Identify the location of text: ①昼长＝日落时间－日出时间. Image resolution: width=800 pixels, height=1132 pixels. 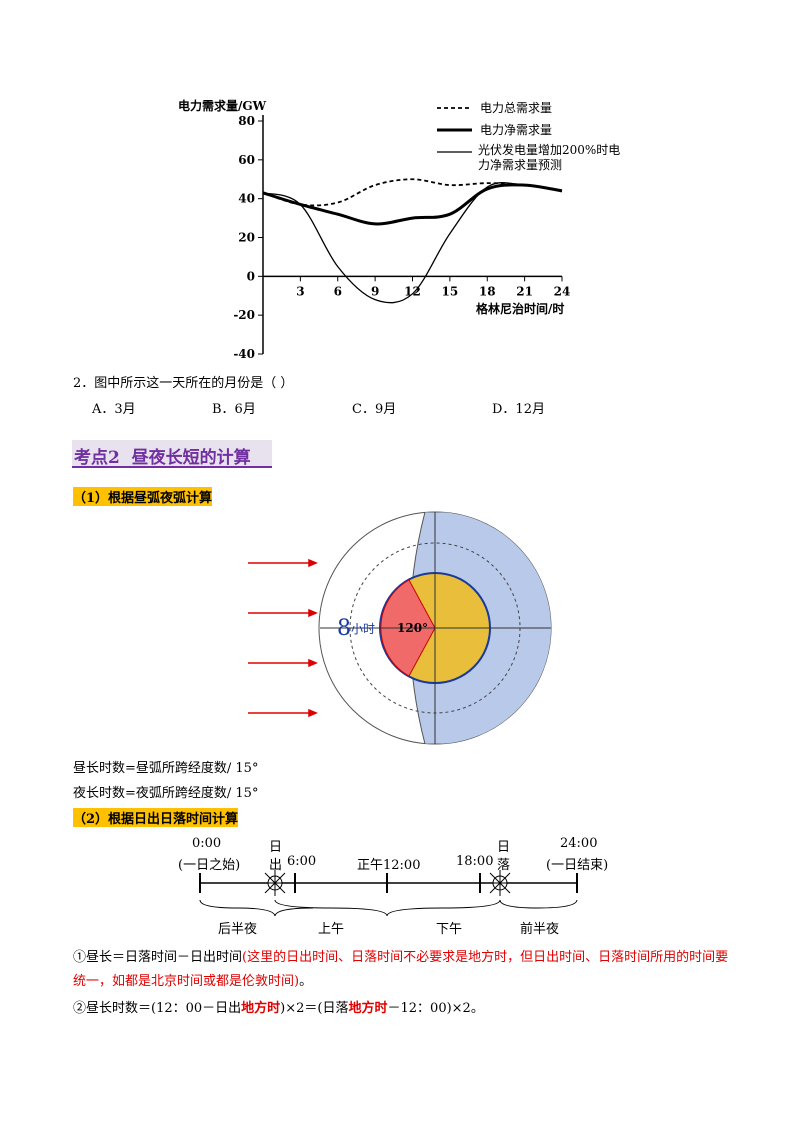
(158, 957).